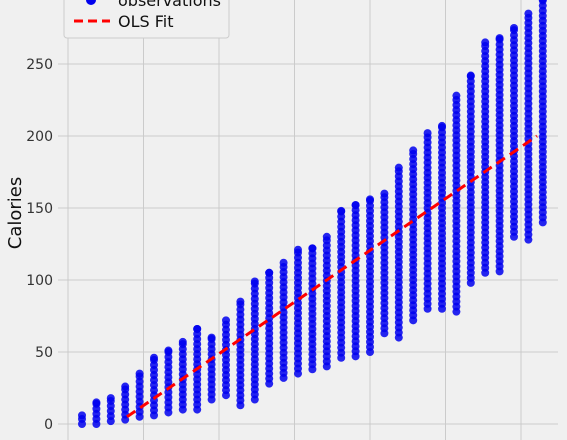  What do you see at coordinates (15, 213) in the screenshot?
I see `y-axis-label: Calories` at bounding box center [15, 213].